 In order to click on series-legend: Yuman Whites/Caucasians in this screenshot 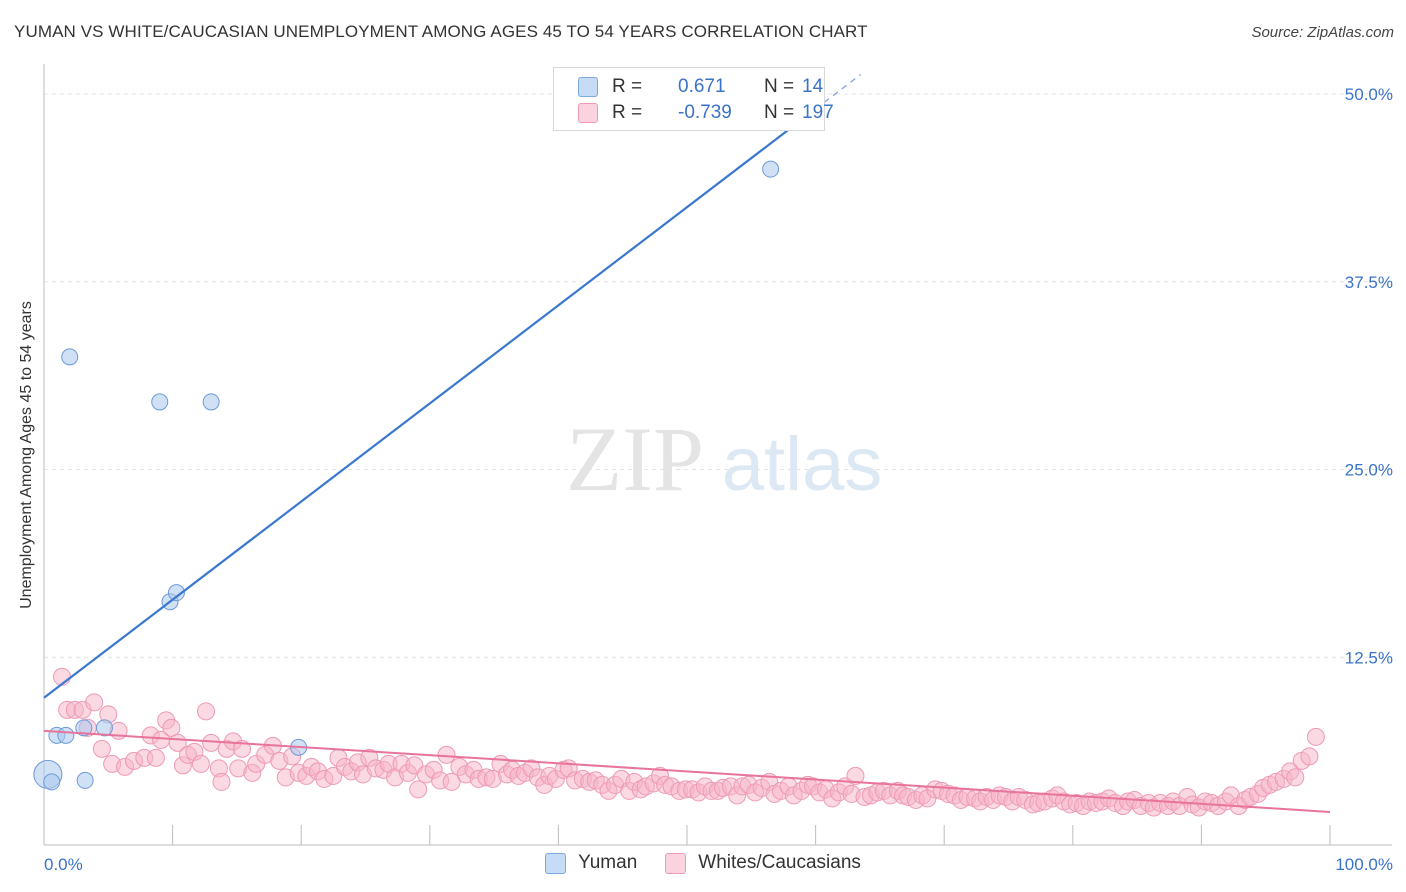, I will do `click(703, 863)`.